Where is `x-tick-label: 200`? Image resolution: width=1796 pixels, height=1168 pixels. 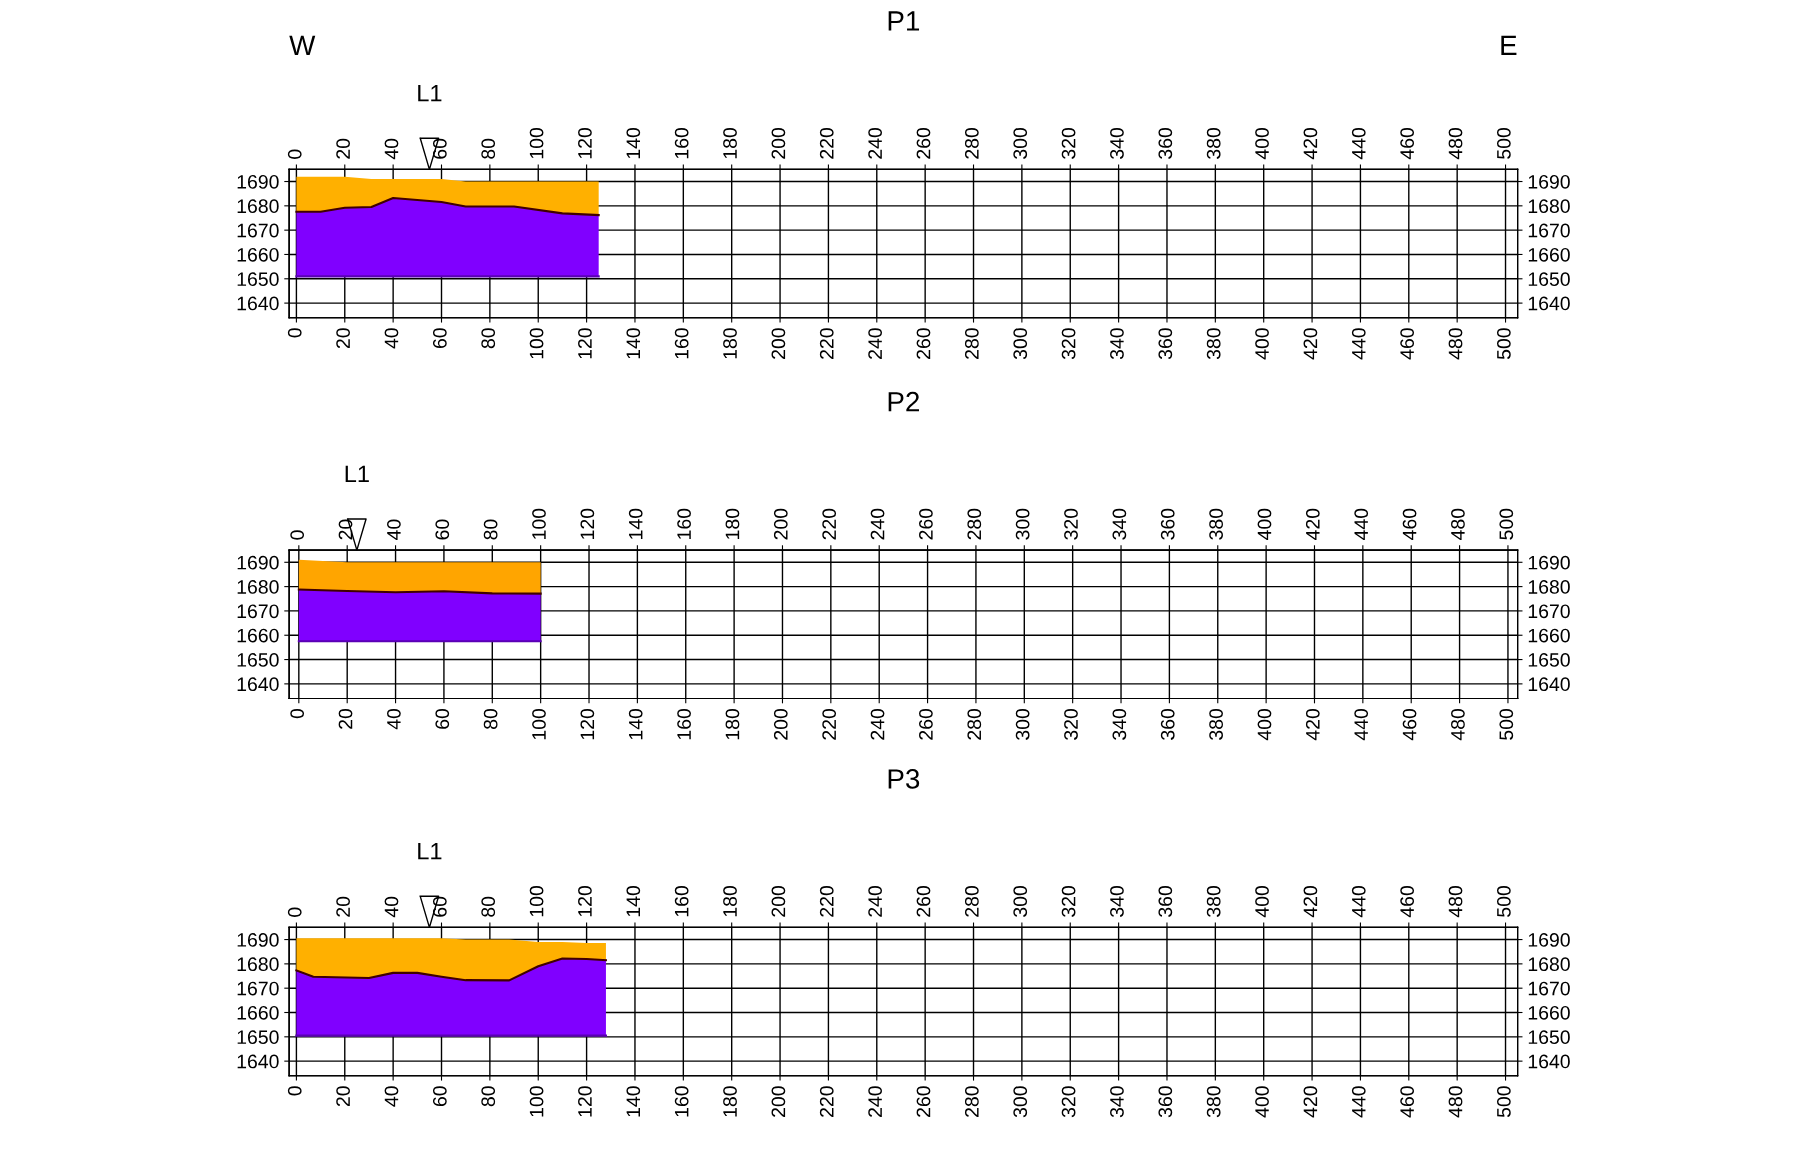 x-tick-label: 200 is located at coordinates (780, 524).